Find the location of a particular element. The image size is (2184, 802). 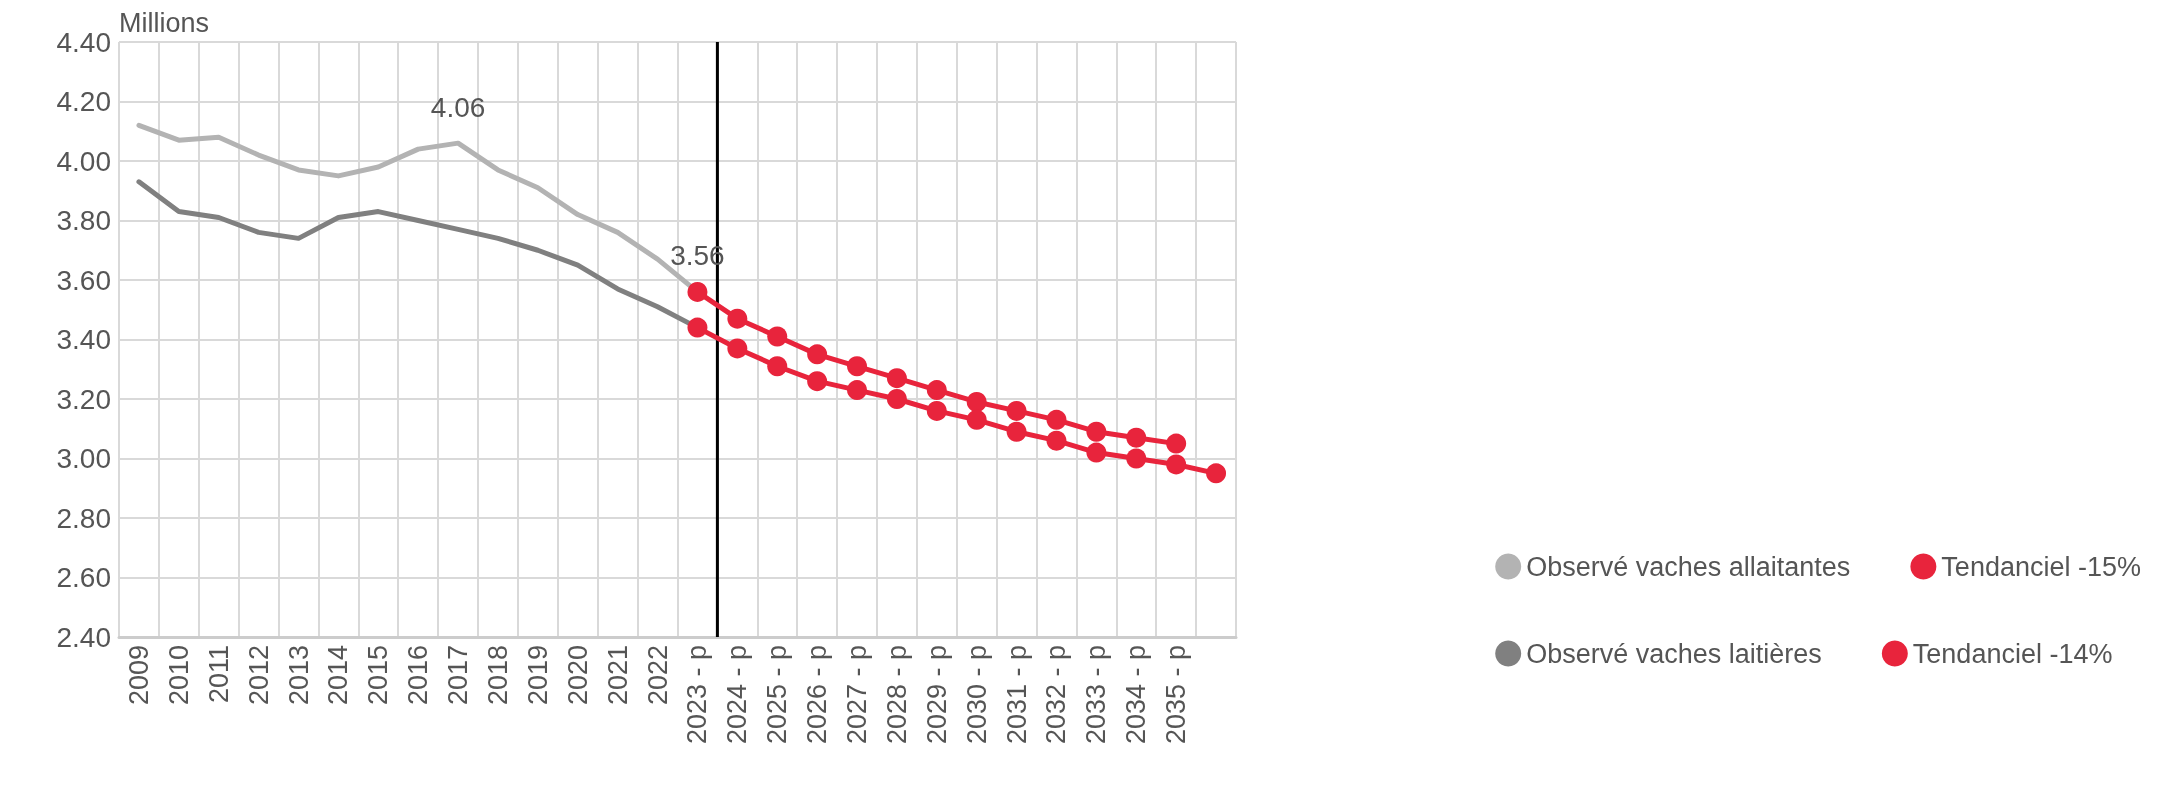

legend-label: Tendanciel -14% is located at coordinates (2012, 653).